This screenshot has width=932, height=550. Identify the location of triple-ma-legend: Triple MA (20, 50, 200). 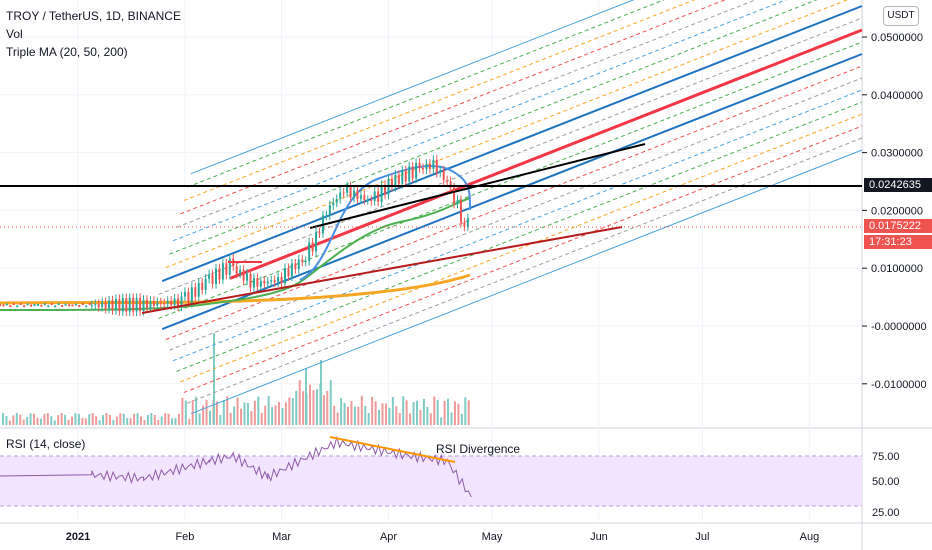
(67, 52).